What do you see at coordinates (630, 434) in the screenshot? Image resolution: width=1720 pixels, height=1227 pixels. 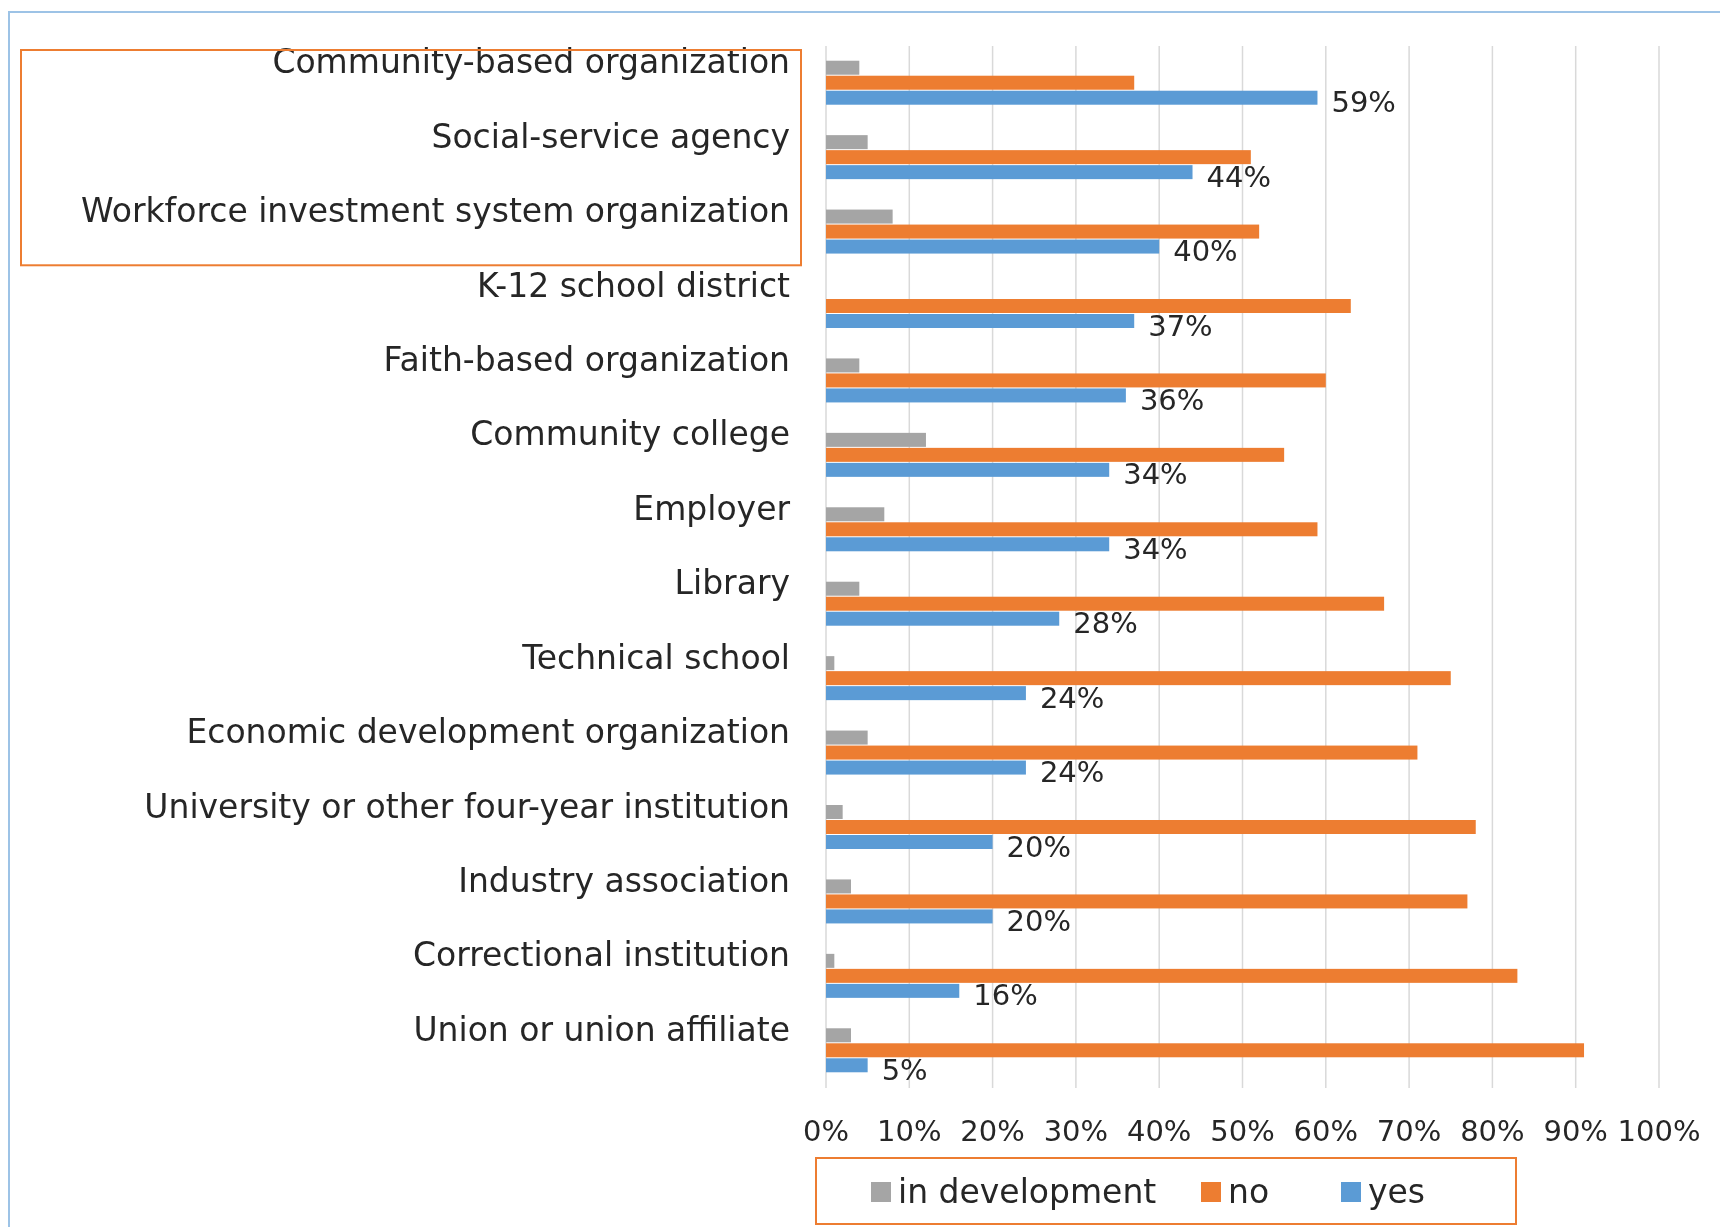 I see `y-tick-label: Community college` at bounding box center [630, 434].